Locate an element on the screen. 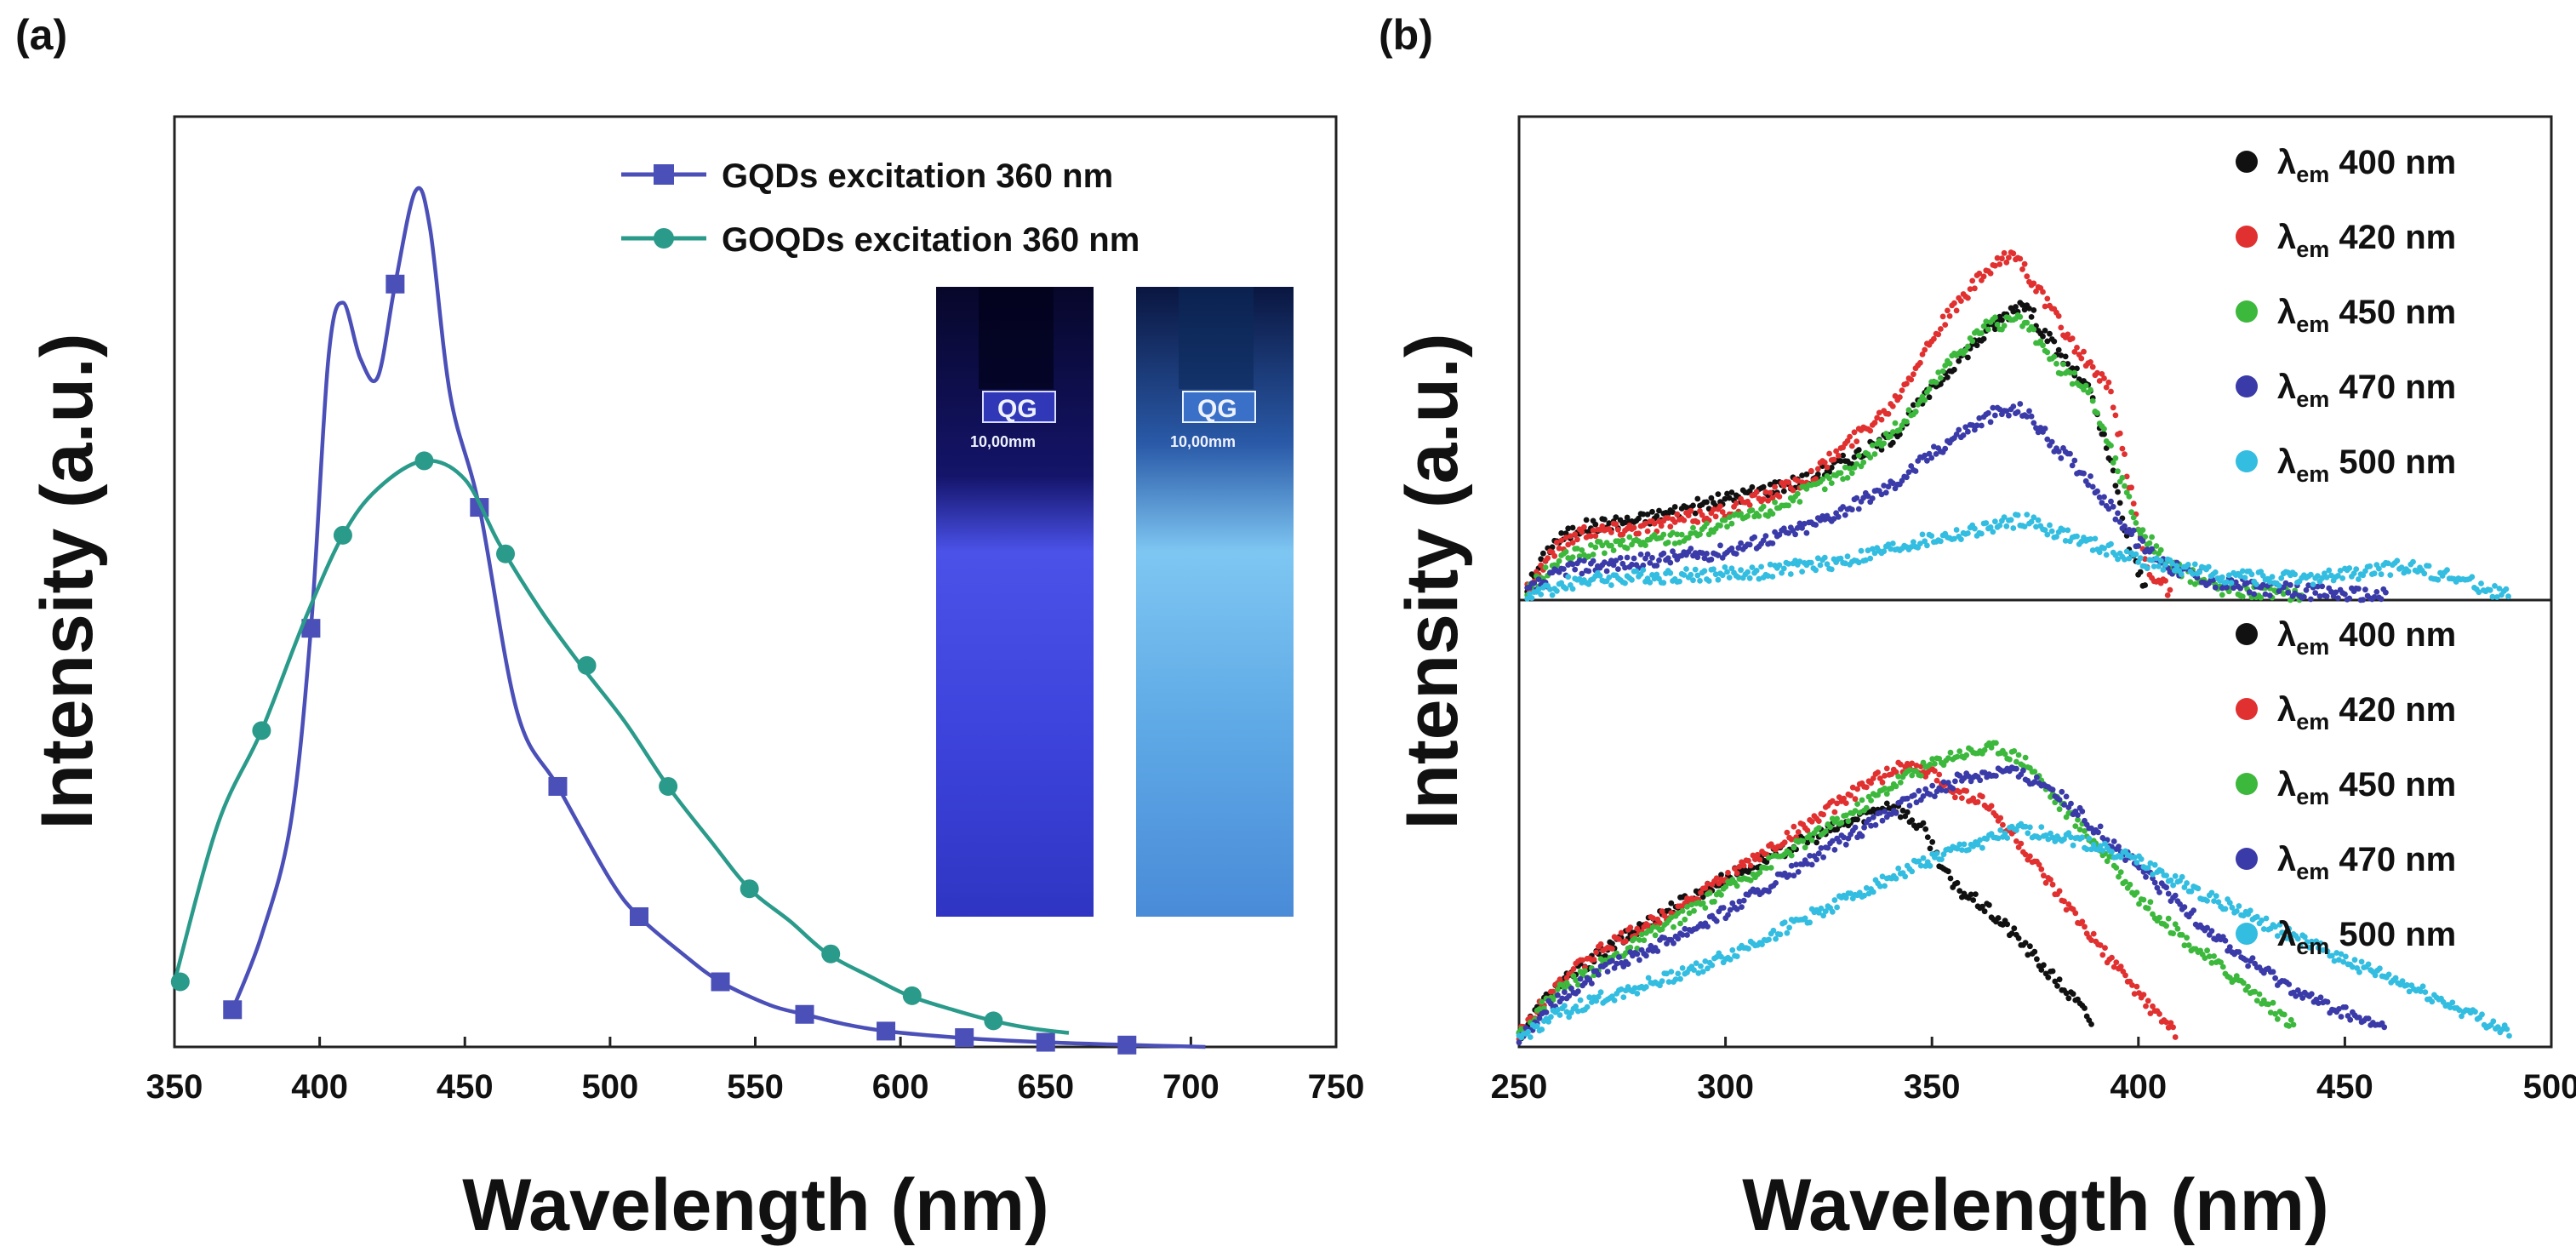 The width and height of the screenshot is (2576, 1258). panel-b-top-legend-marker is located at coordinates (2247, 311).